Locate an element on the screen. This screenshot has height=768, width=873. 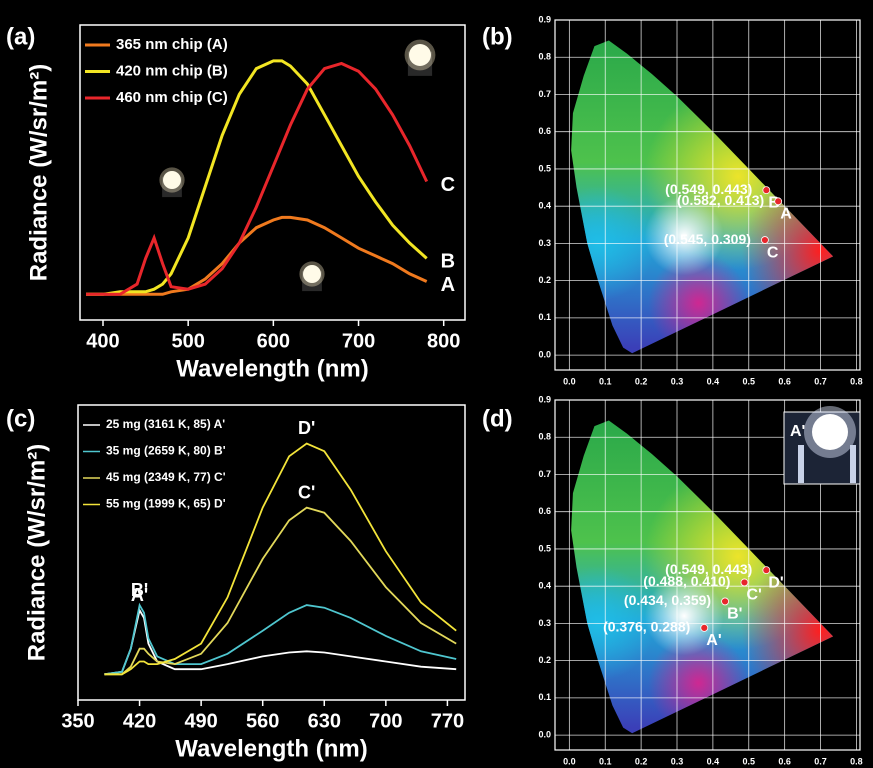
series-tag: B' is located at coordinates (139, 590).